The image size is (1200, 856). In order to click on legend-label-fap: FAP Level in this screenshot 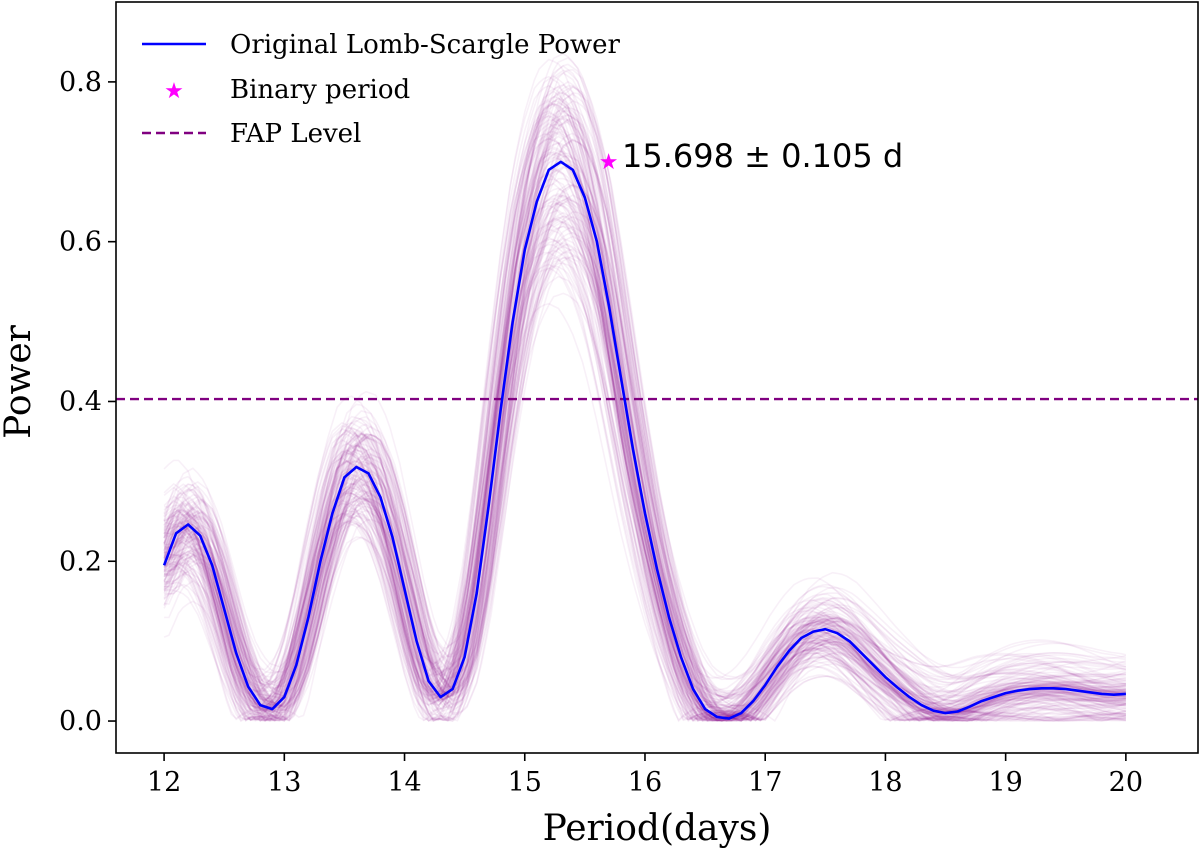, I will do `click(295, 134)`.